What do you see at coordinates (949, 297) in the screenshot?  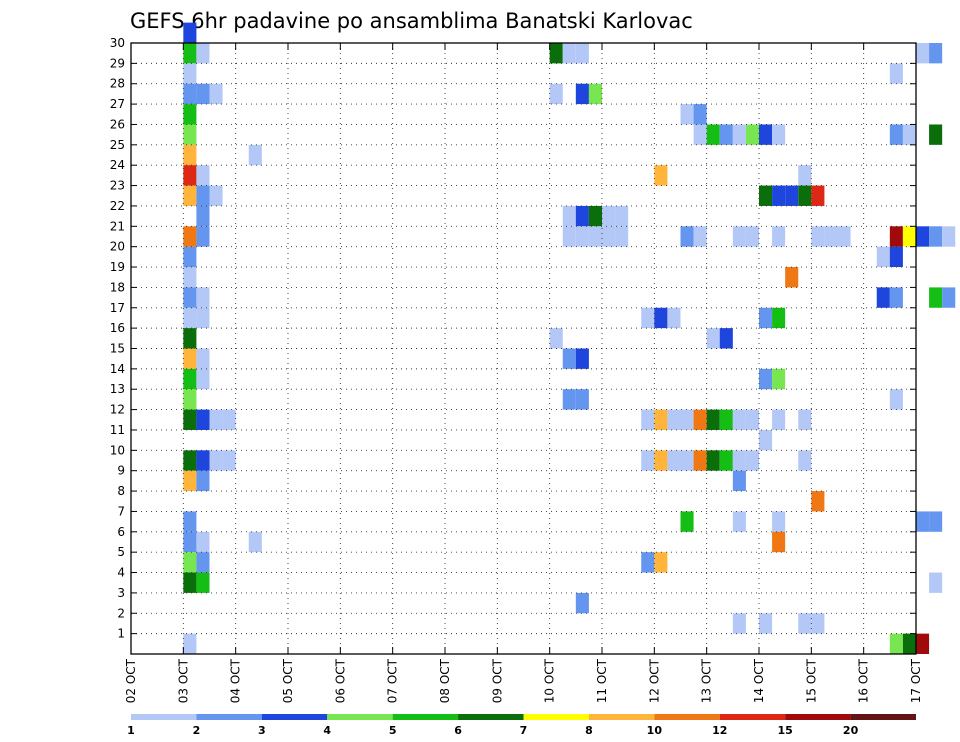 I see `heatmap-cell-m17-t62` at bounding box center [949, 297].